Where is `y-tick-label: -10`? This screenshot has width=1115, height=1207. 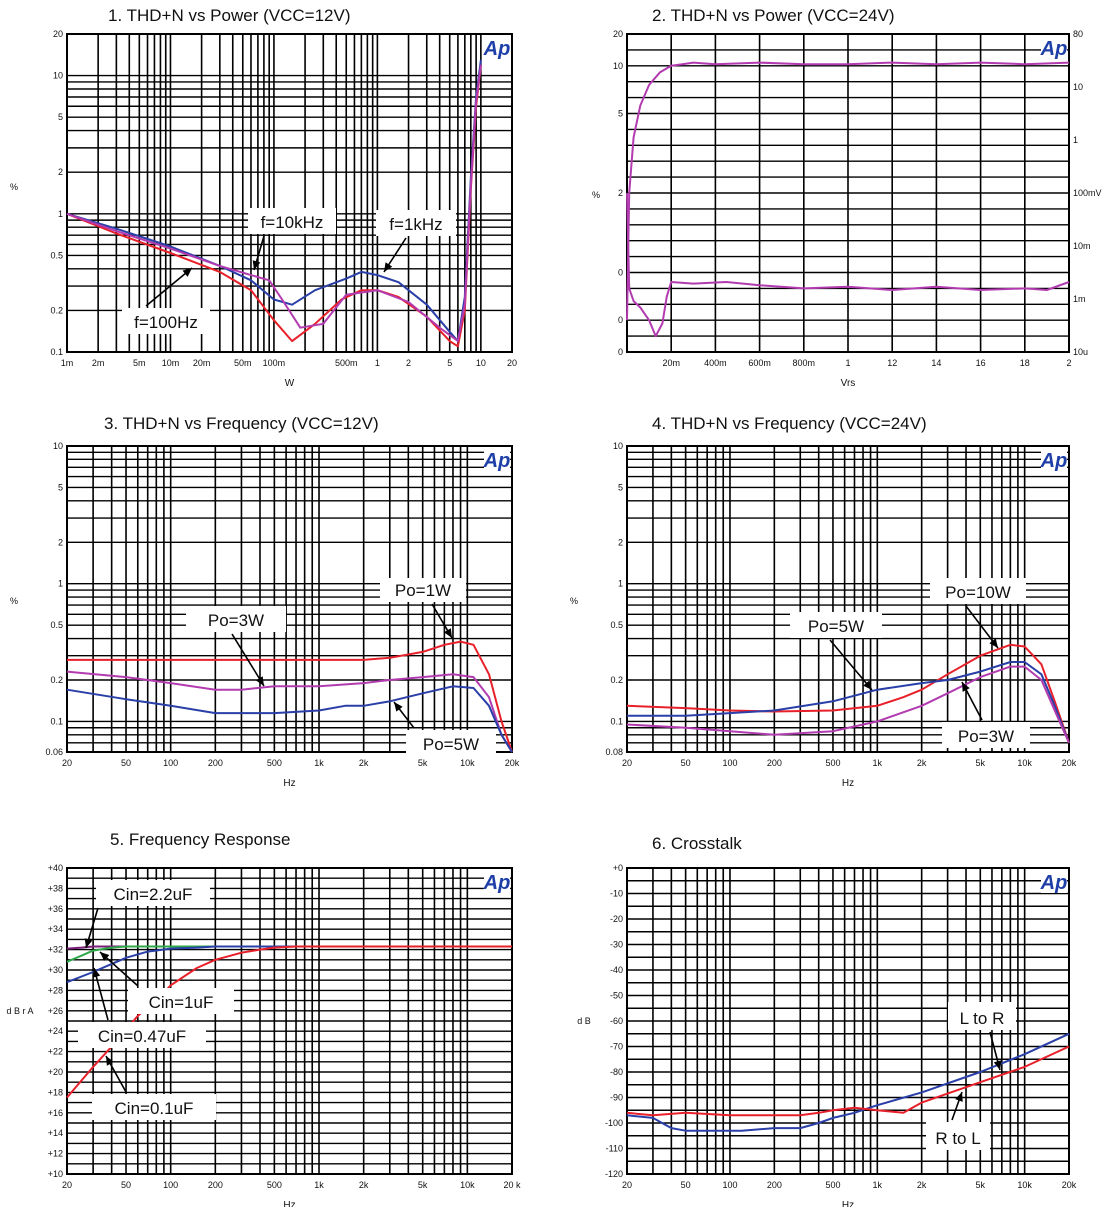 y-tick-label: -10 is located at coordinates (616, 894).